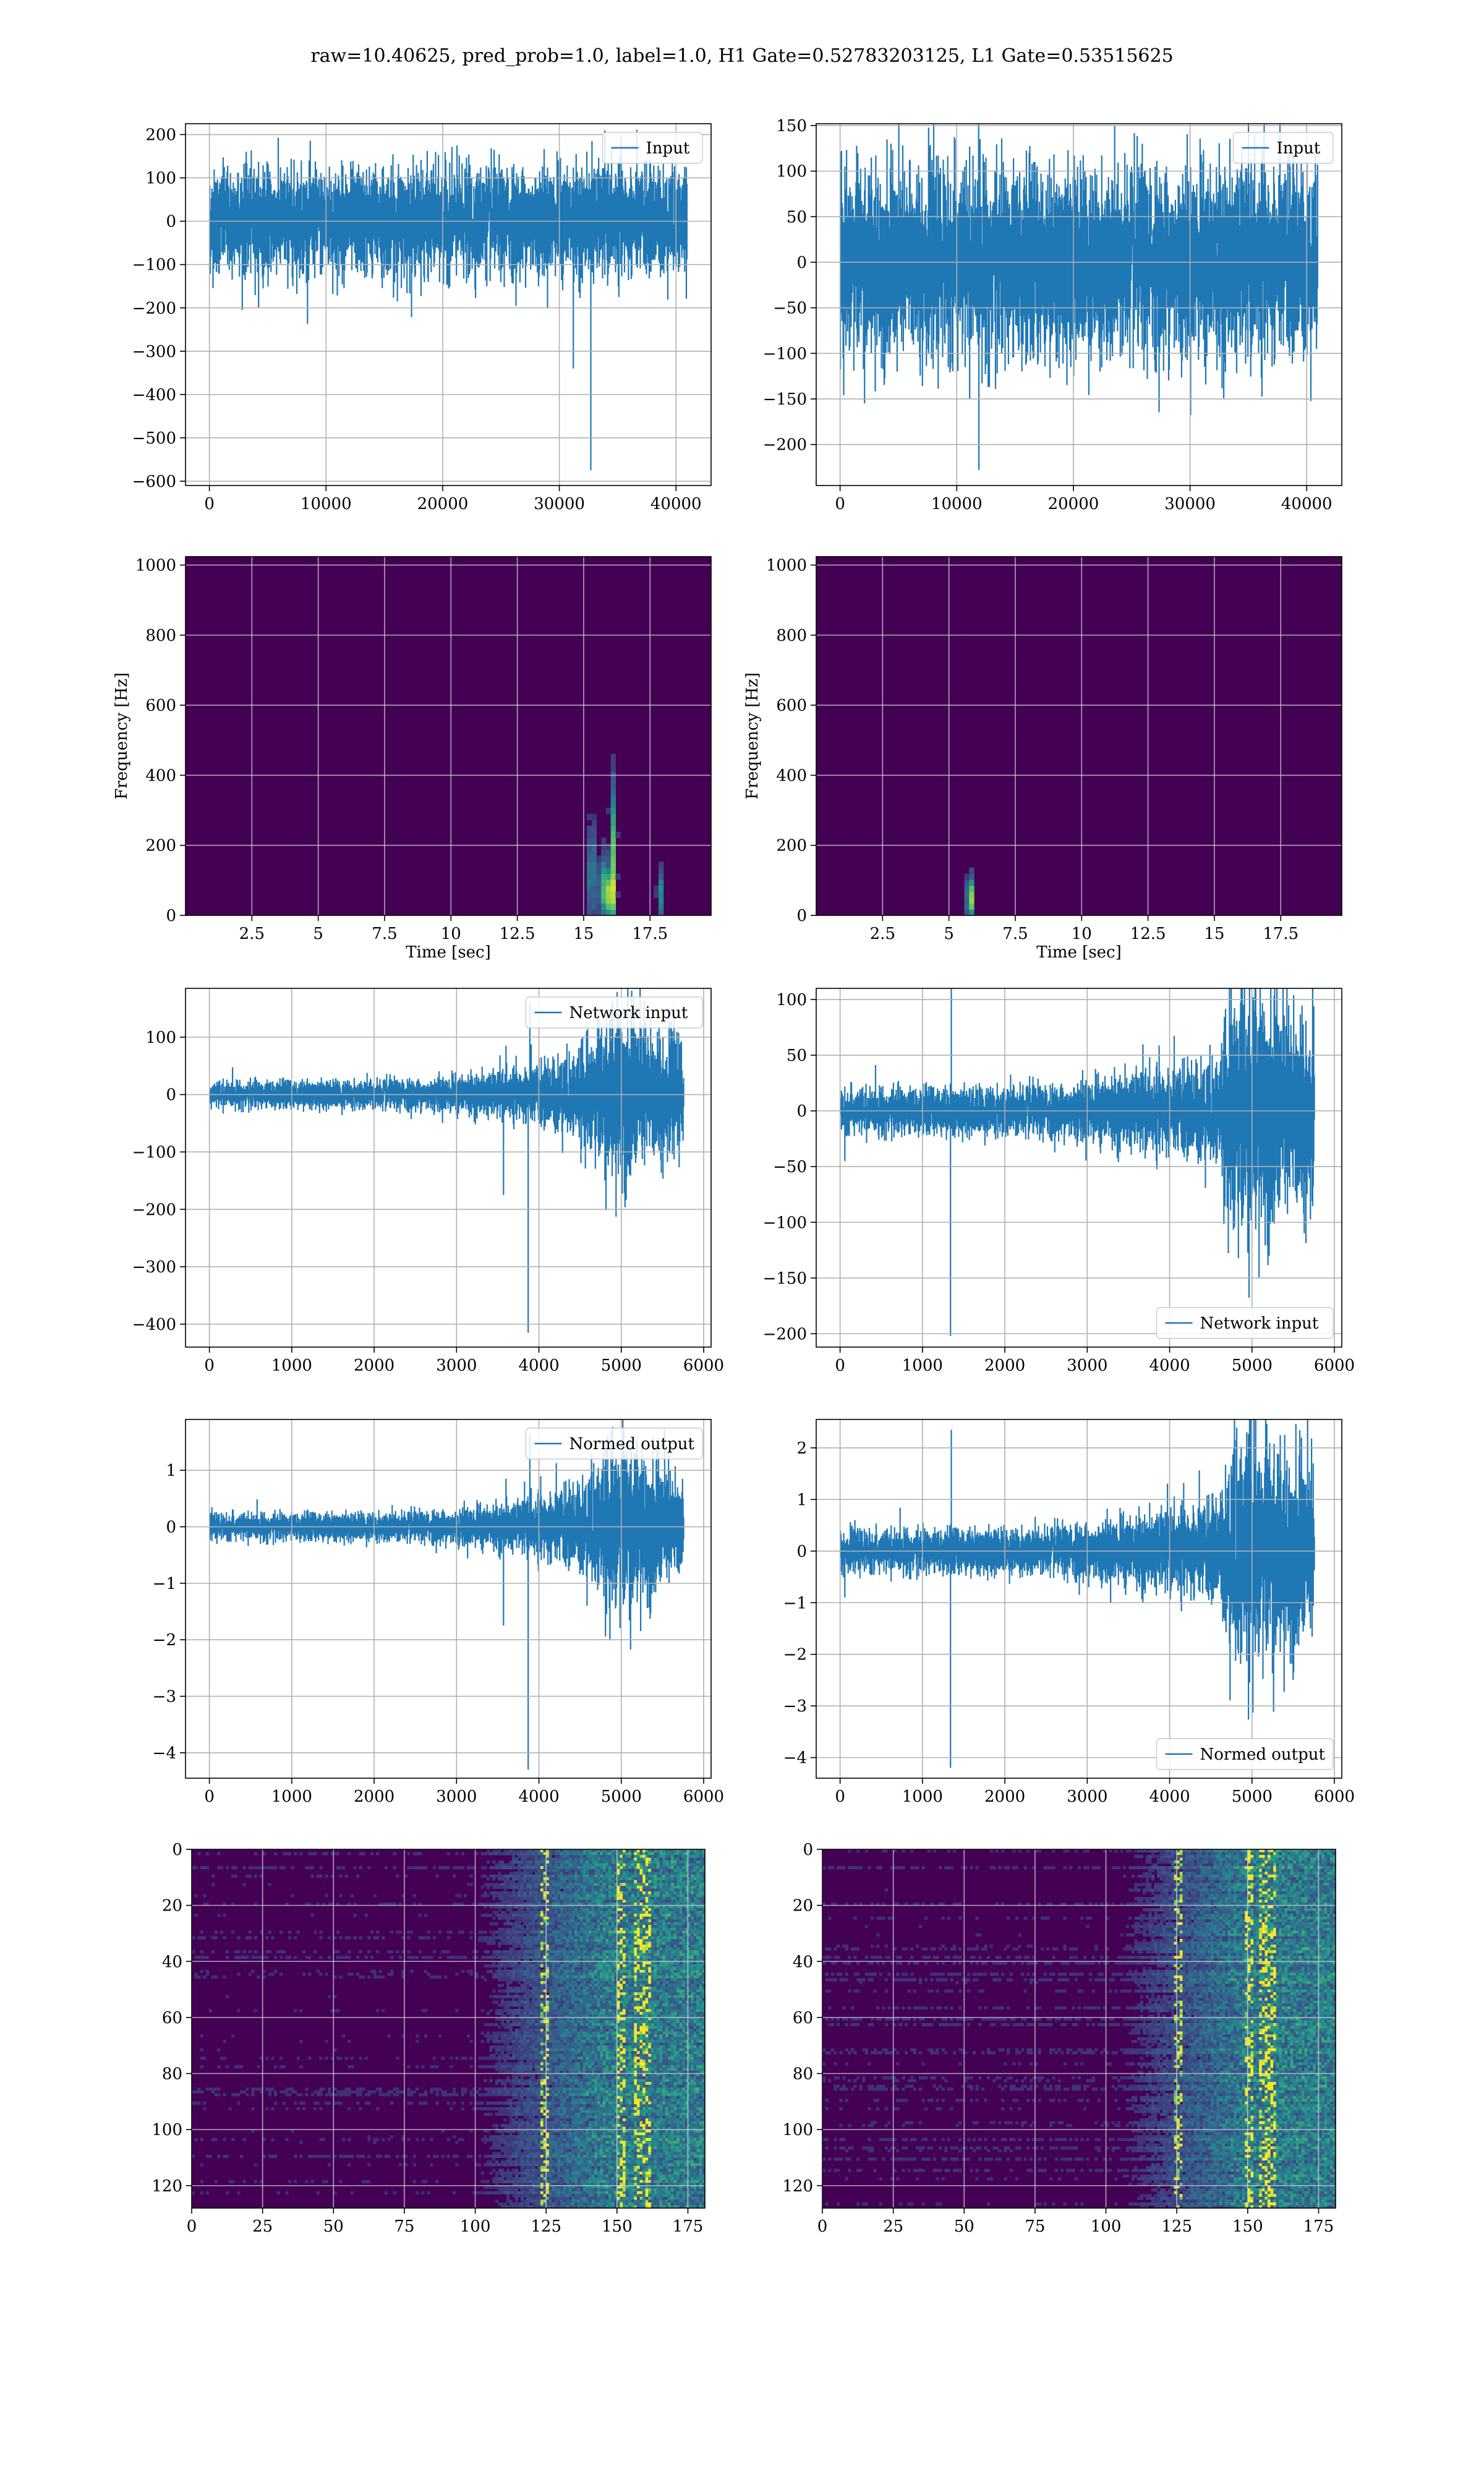 This screenshot has height=2474, width=1484. Describe the element at coordinates (703, 1365) in the screenshot. I see `x-tick-label: 6000` at that location.